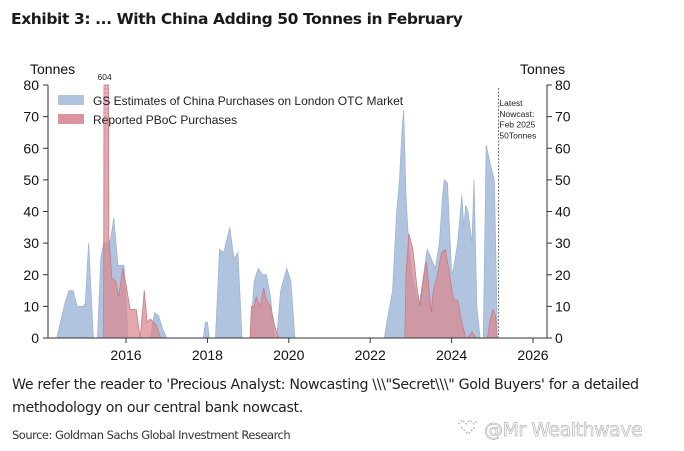  Describe the element at coordinates (451, 355) in the screenshot. I see `x-tick-label: 2024` at that location.